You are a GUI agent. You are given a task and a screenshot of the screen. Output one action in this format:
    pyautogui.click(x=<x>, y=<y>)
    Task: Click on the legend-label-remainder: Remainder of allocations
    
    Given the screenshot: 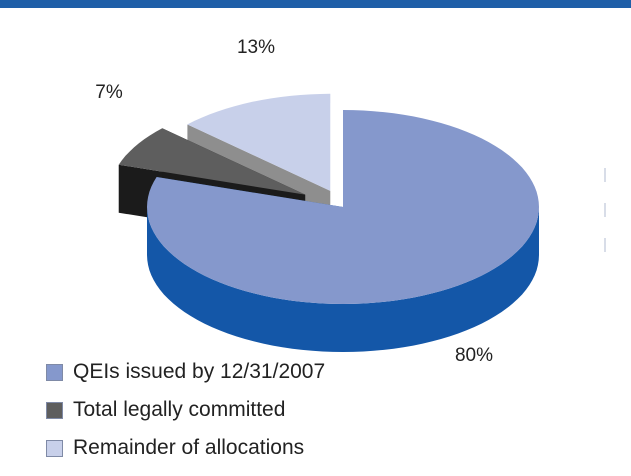 What is the action you would take?
    pyautogui.click(x=189, y=447)
    